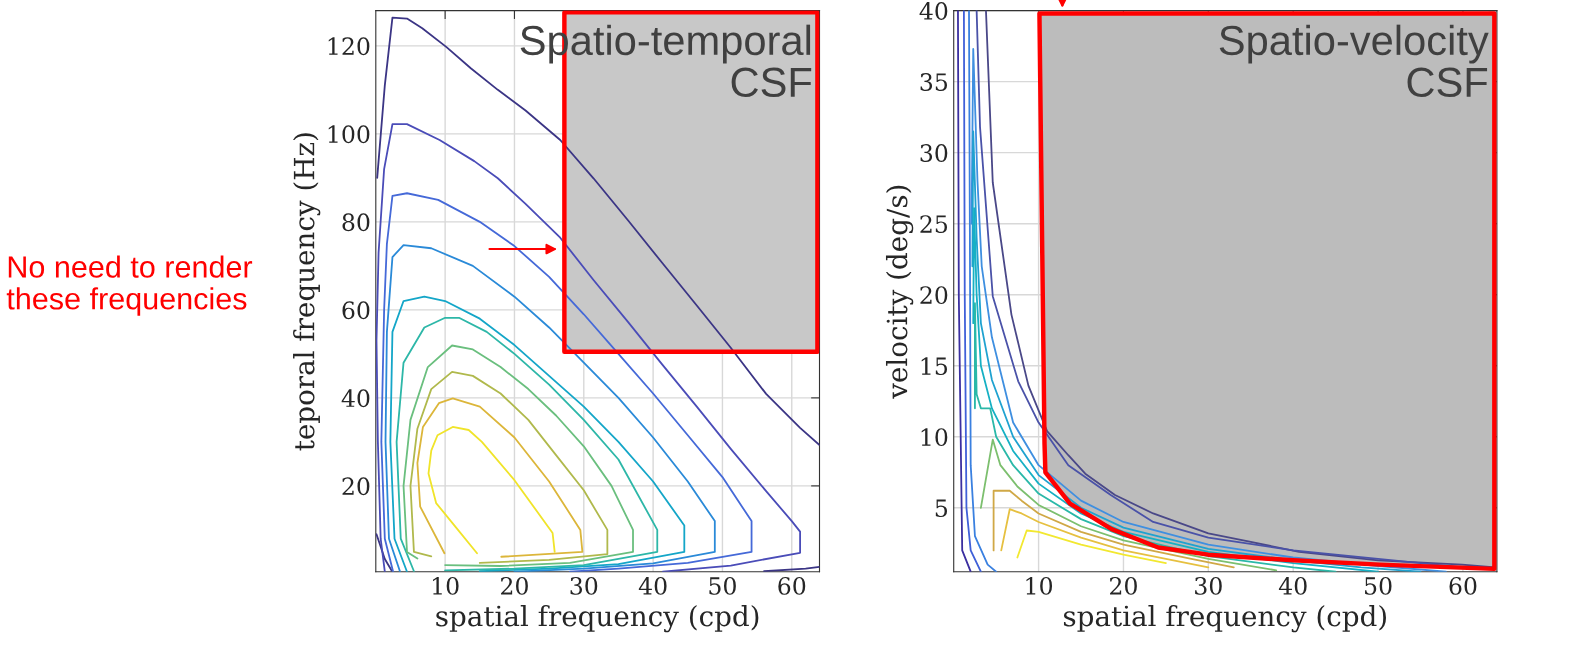 This screenshot has width=1579, height=664. I want to click on y-tick-label: 30, so click(934, 153).